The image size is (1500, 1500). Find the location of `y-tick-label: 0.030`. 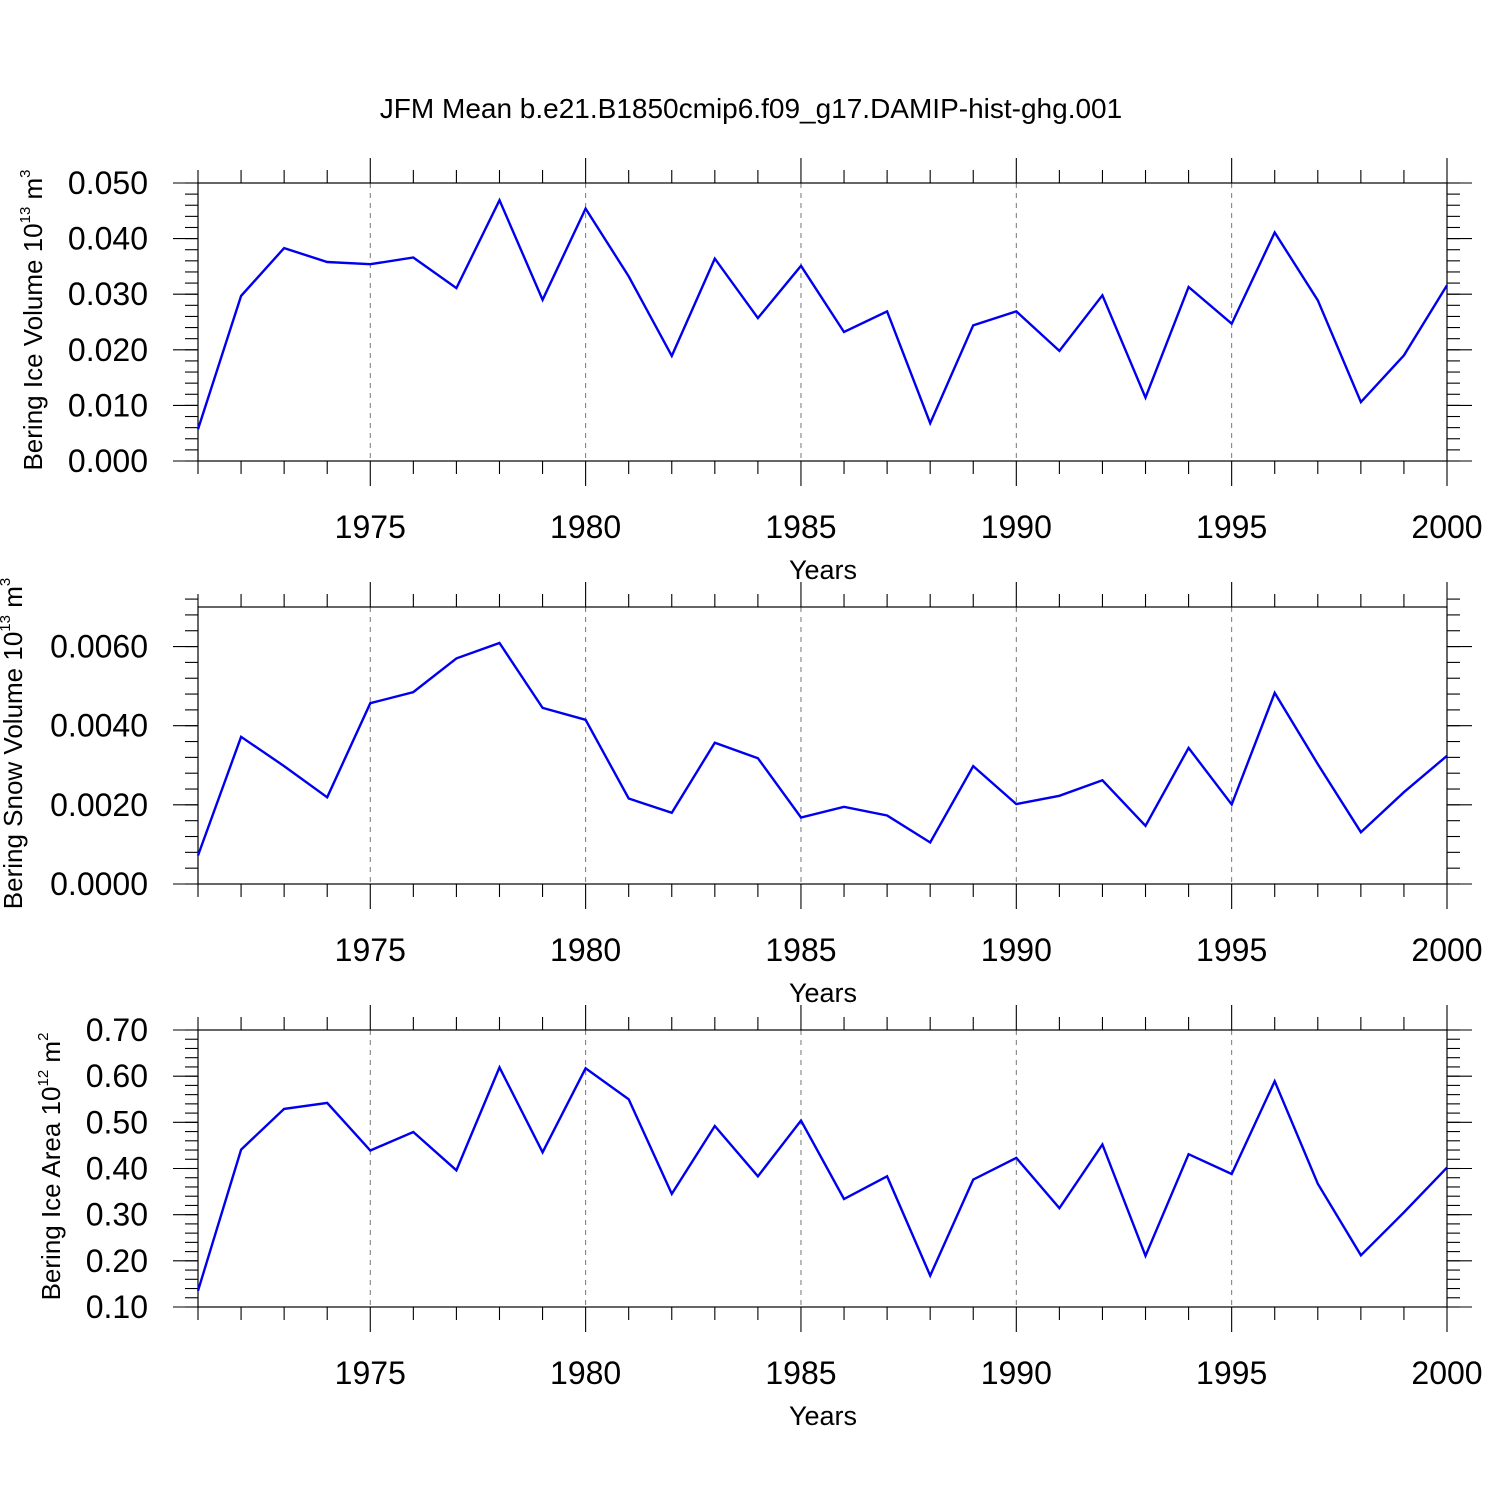

y-tick-label: 0.030 is located at coordinates (108, 294).